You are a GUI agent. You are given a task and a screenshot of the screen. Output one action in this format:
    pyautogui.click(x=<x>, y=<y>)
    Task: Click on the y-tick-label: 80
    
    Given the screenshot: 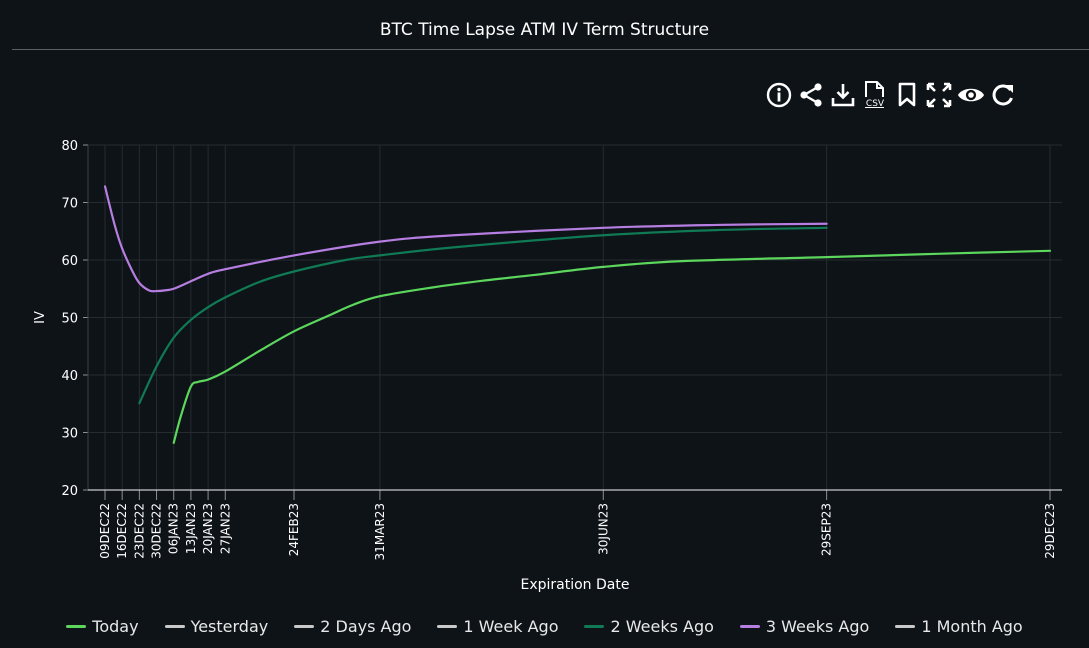 What is the action you would take?
    pyautogui.click(x=69, y=146)
    